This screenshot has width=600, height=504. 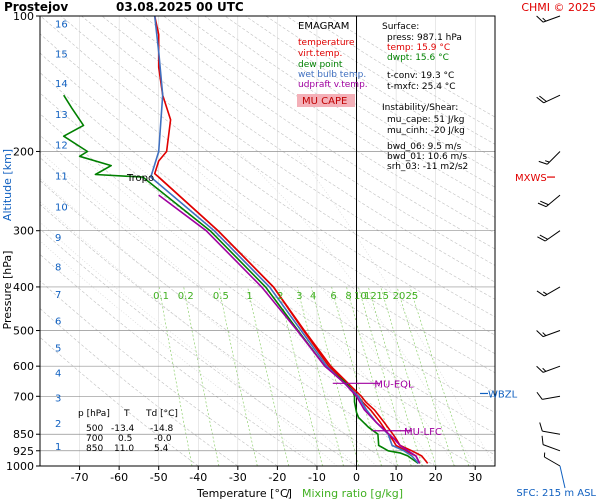 What do you see at coordinates (420, 108) in the screenshot?
I see `instability-title: Instability/Shear:` at bounding box center [420, 108].